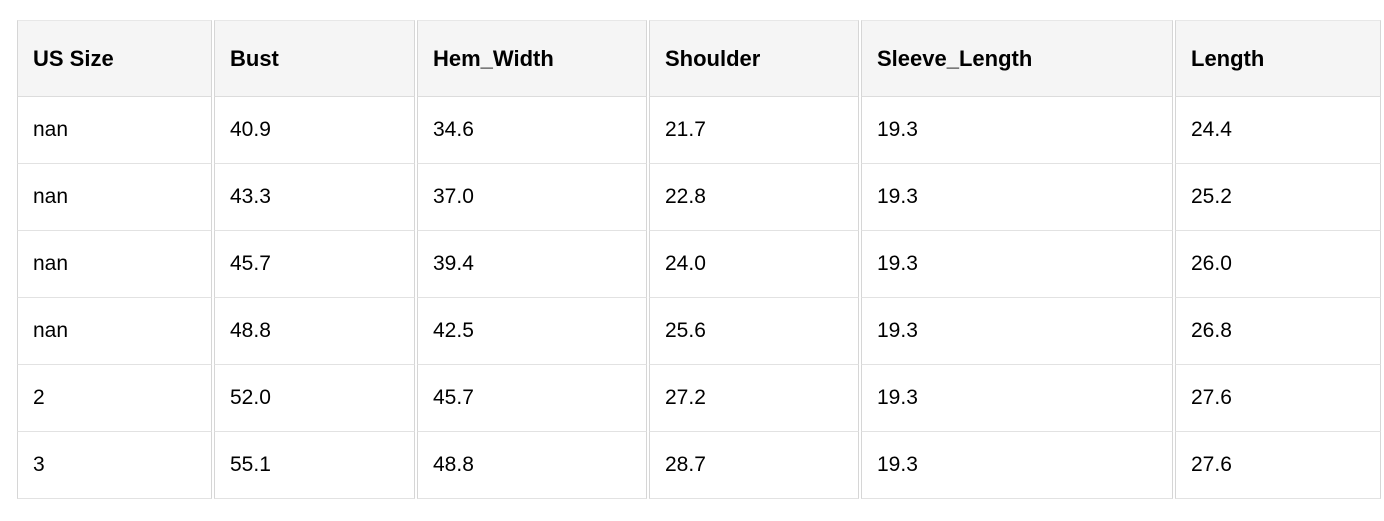 The width and height of the screenshot is (1384, 521). What do you see at coordinates (314, 465) in the screenshot?
I see `table-cell: 55.1` at bounding box center [314, 465].